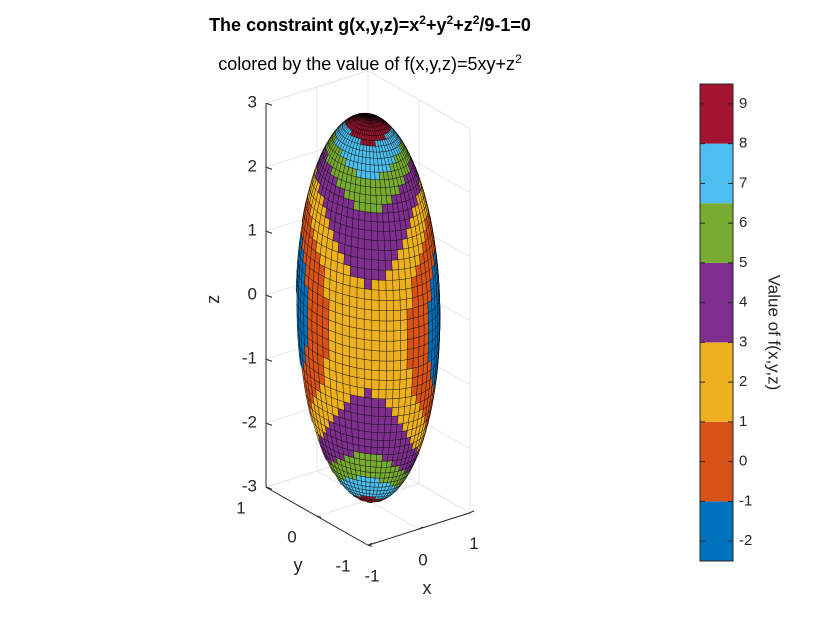 This screenshot has height=630, width=840. What do you see at coordinates (371, 576) in the screenshot?
I see `x-tick-label: -1` at bounding box center [371, 576].